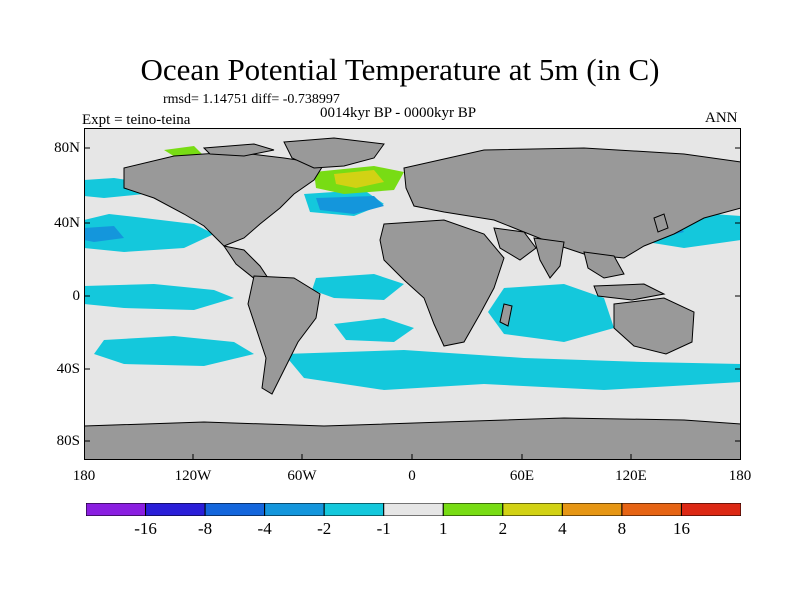 The width and height of the screenshot is (800, 600). I want to click on landmass-south-america, so click(284, 335).